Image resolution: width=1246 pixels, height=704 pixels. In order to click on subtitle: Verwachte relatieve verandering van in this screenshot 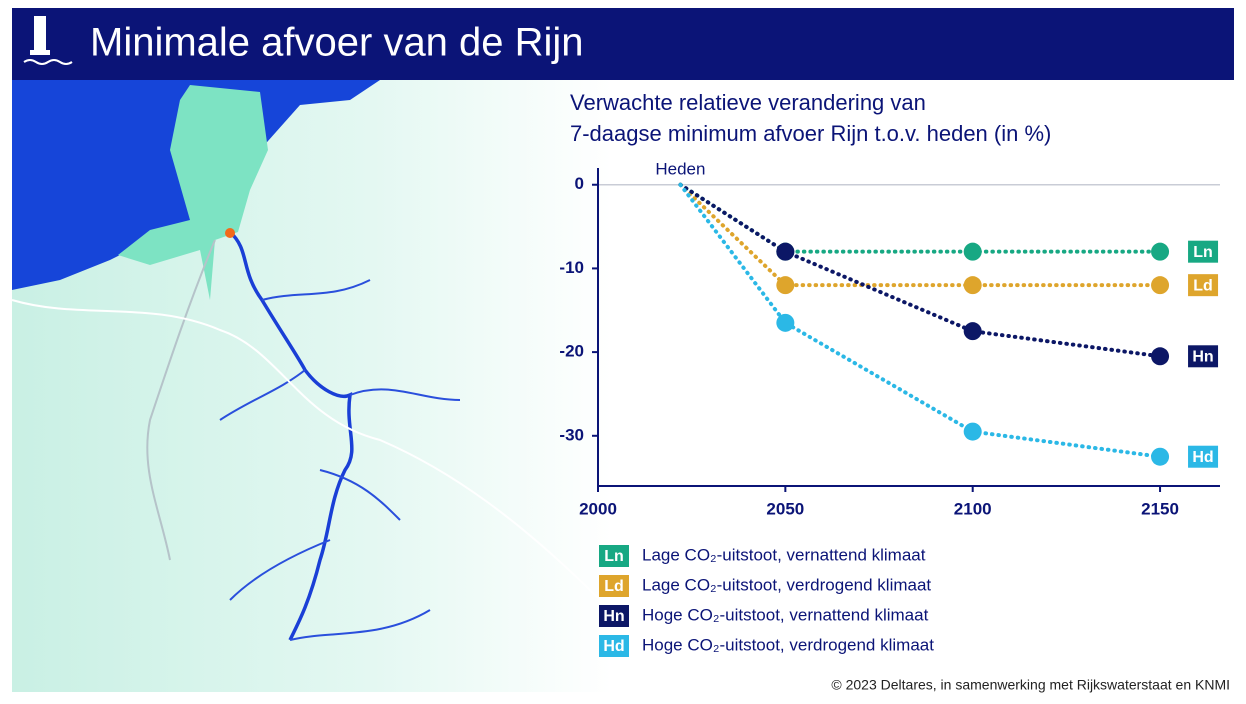, I will do `click(748, 102)`.